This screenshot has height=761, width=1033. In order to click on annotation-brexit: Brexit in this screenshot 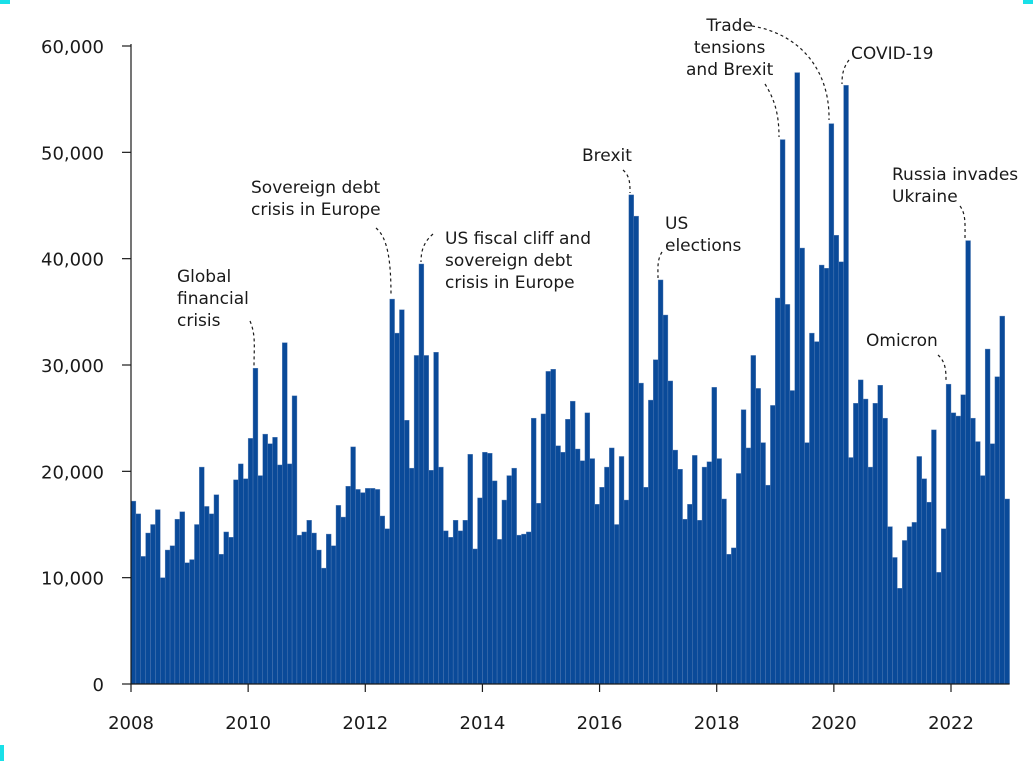, I will do `click(607, 156)`.